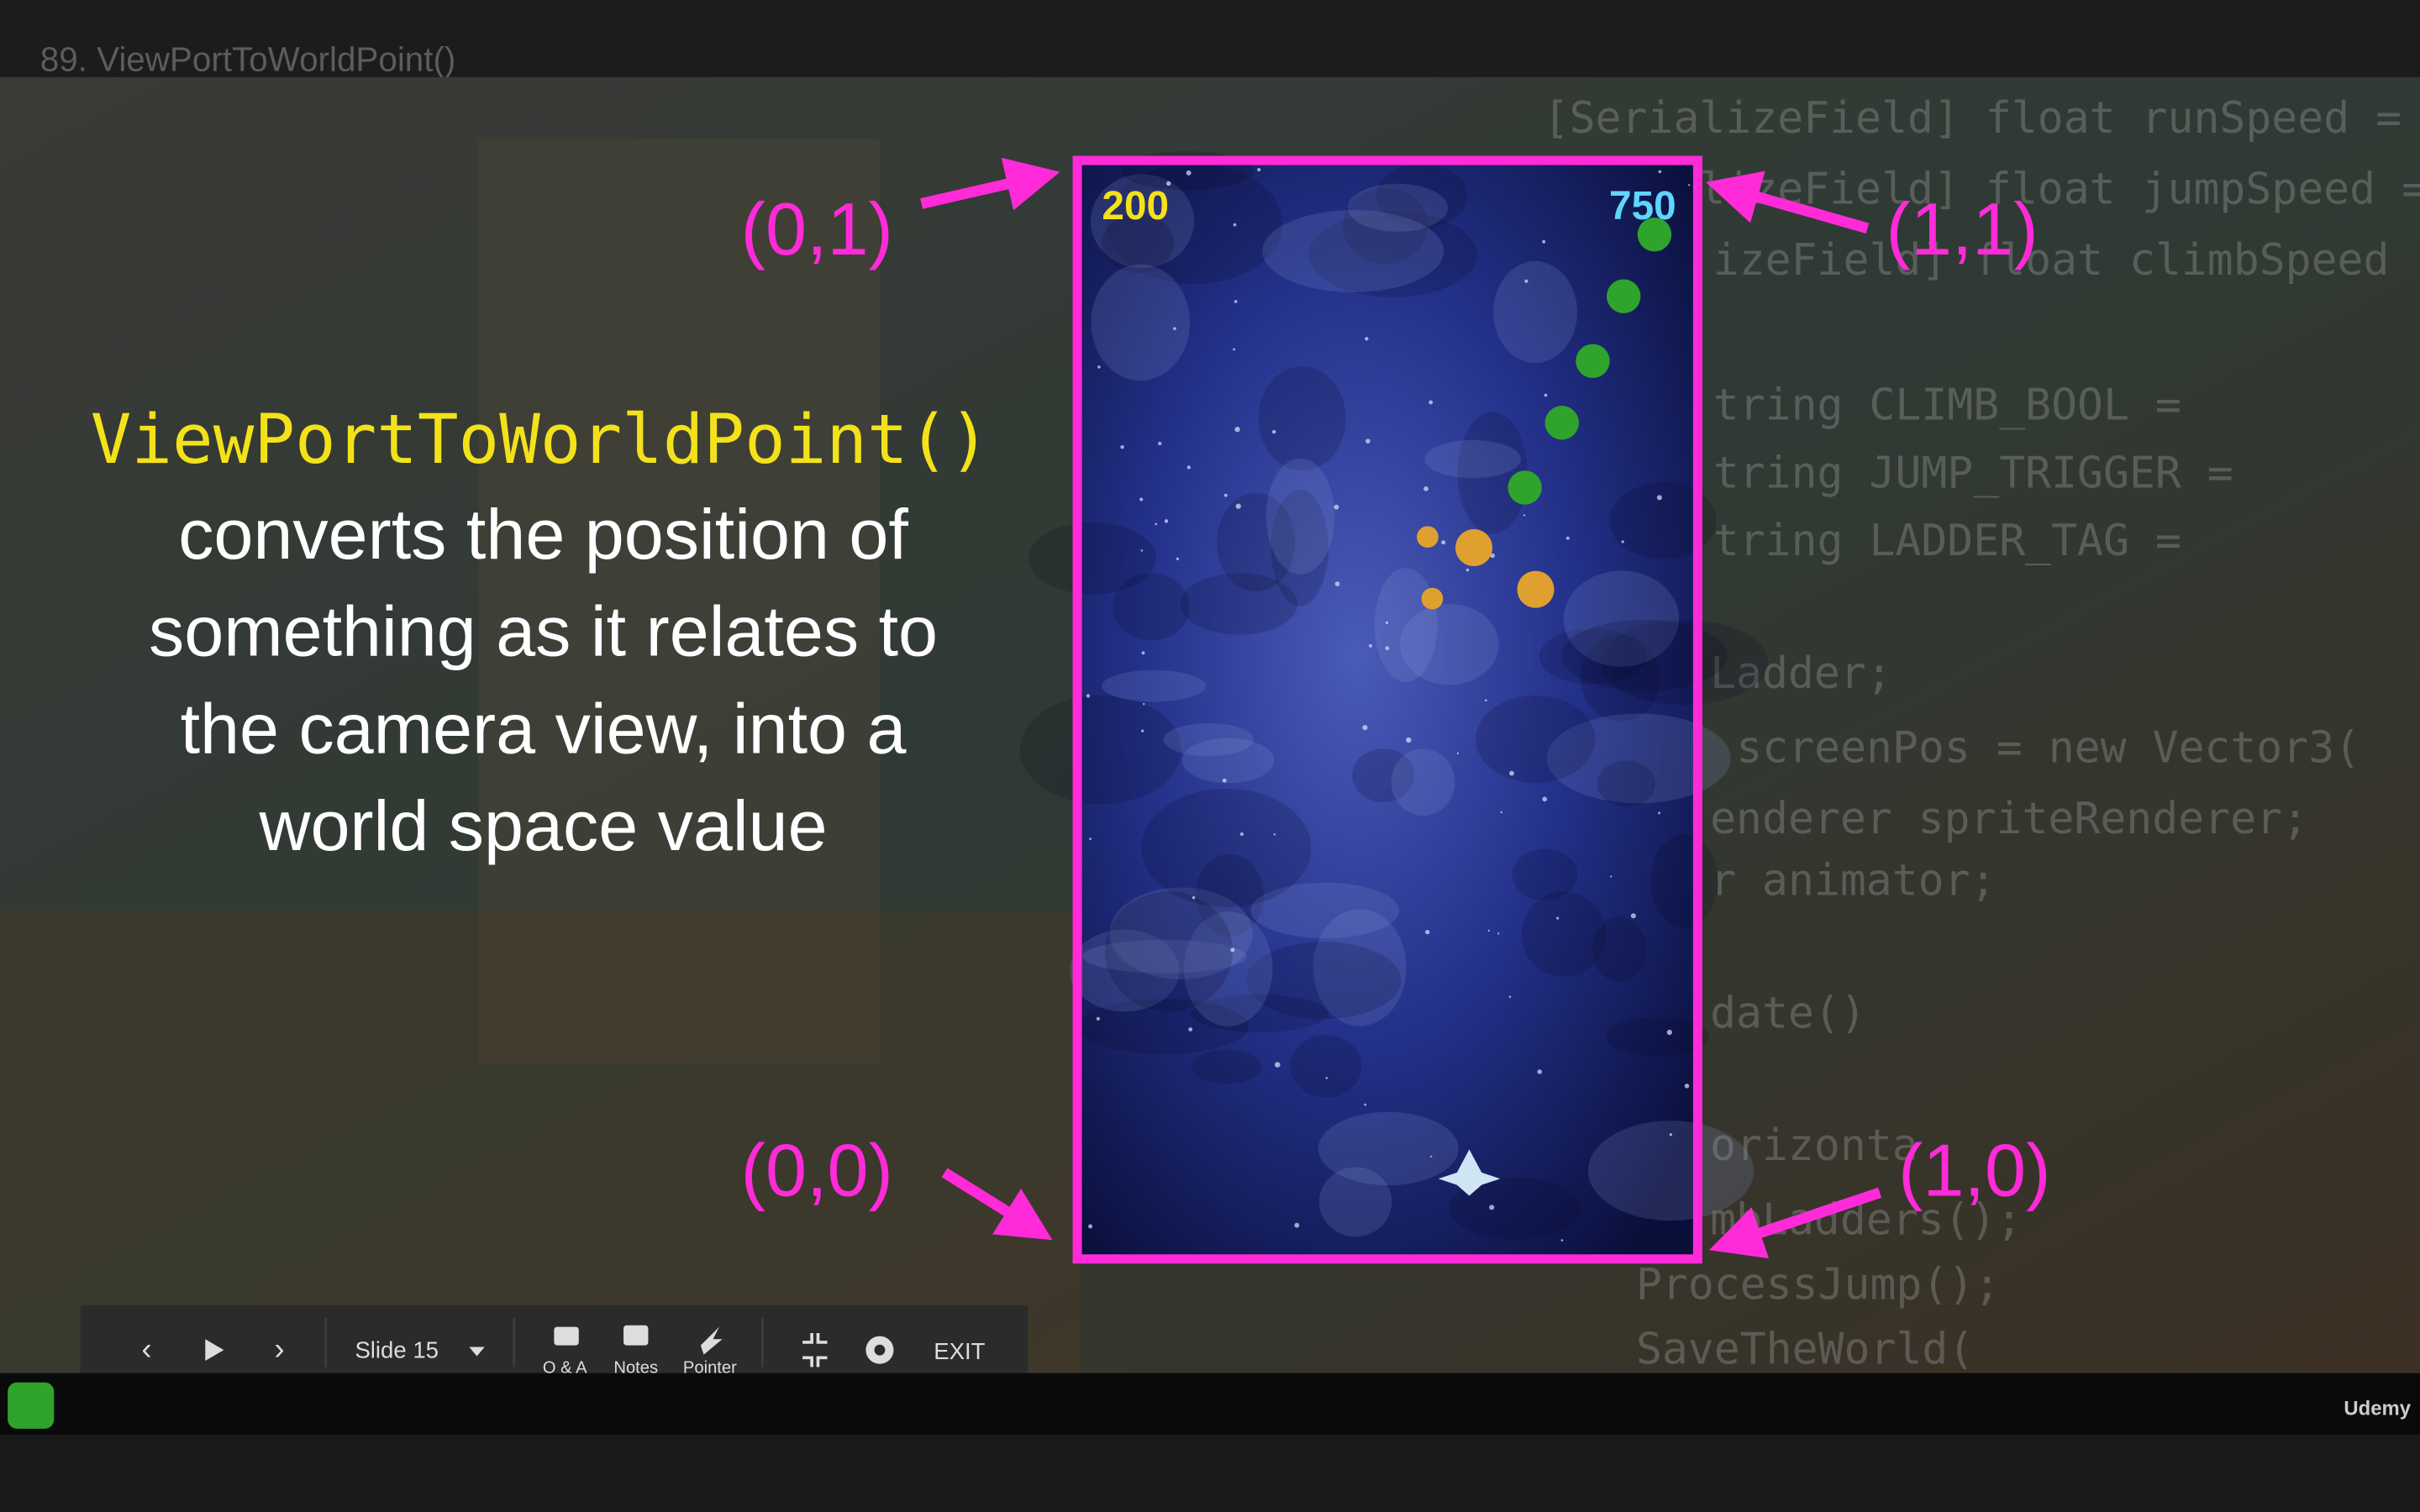 The height and width of the screenshot is (1512, 2420). I want to click on code-line: izeField] float climbSpeed, so click(2051, 260).